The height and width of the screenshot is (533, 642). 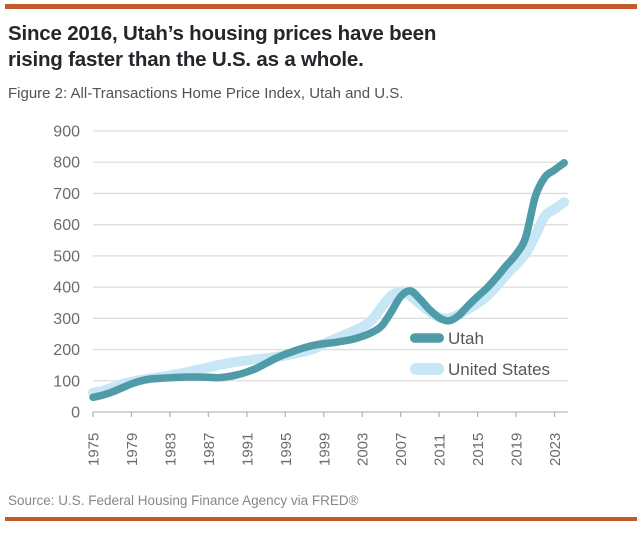 What do you see at coordinates (66, 350) in the screenshot?
I see `ytick-200: 200` at bounding box center [66, 350].